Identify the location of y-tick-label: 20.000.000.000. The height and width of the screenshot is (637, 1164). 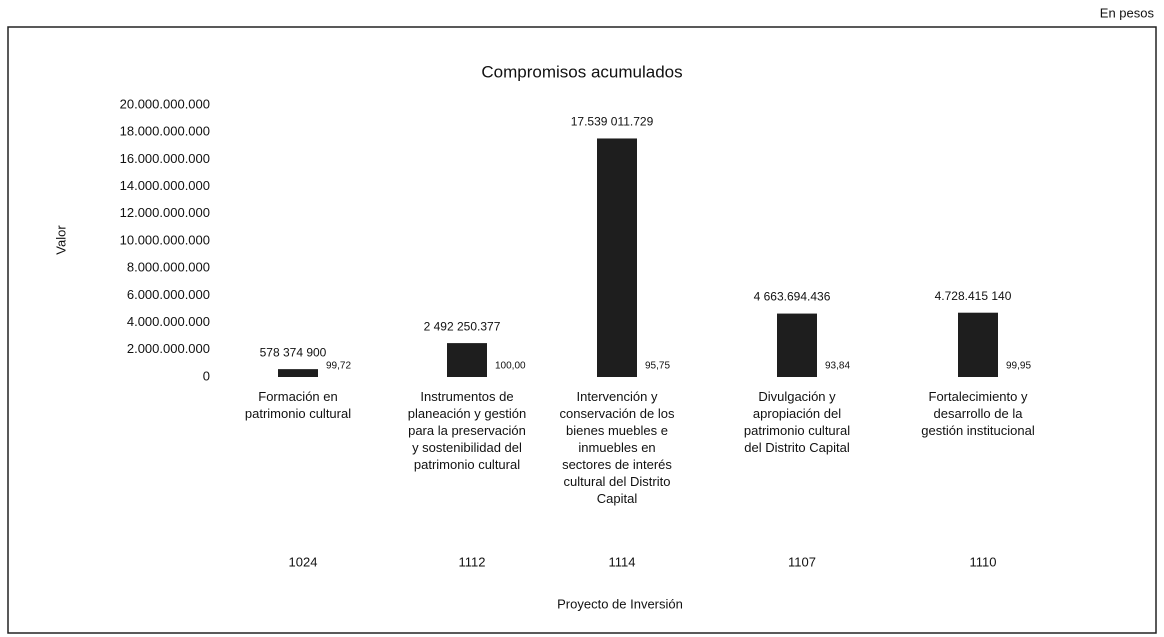
(165, 103).